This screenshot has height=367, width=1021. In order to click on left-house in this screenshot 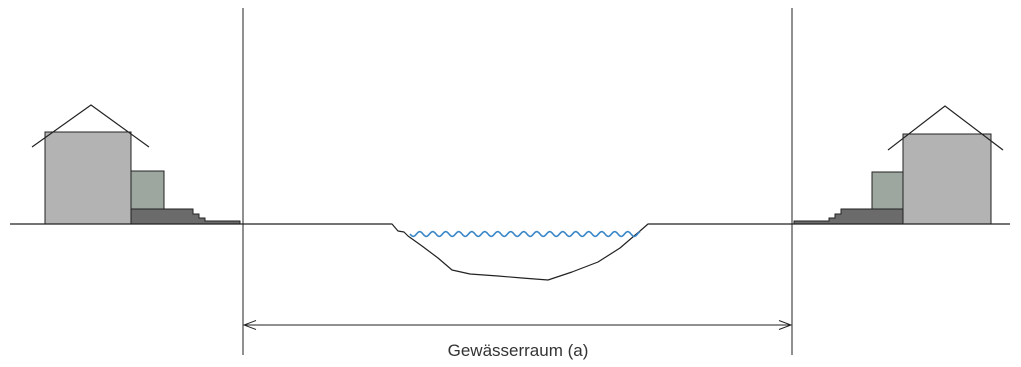, I will do `click(136, 164)`.